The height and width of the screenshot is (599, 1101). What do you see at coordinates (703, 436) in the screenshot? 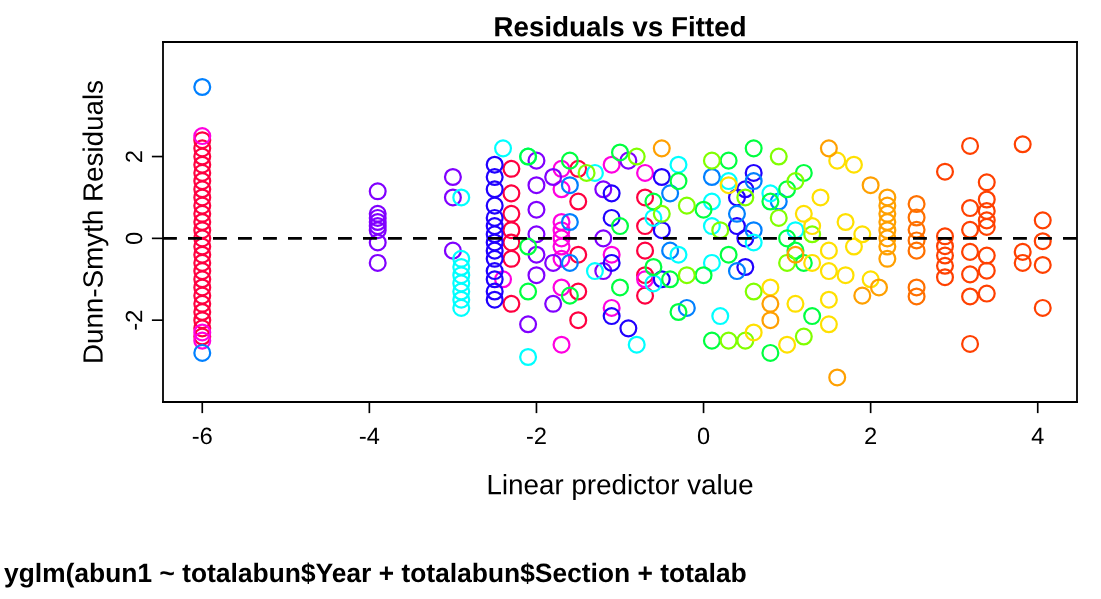
I see `x-tick-label: 0` at bounding box center [703, 436].